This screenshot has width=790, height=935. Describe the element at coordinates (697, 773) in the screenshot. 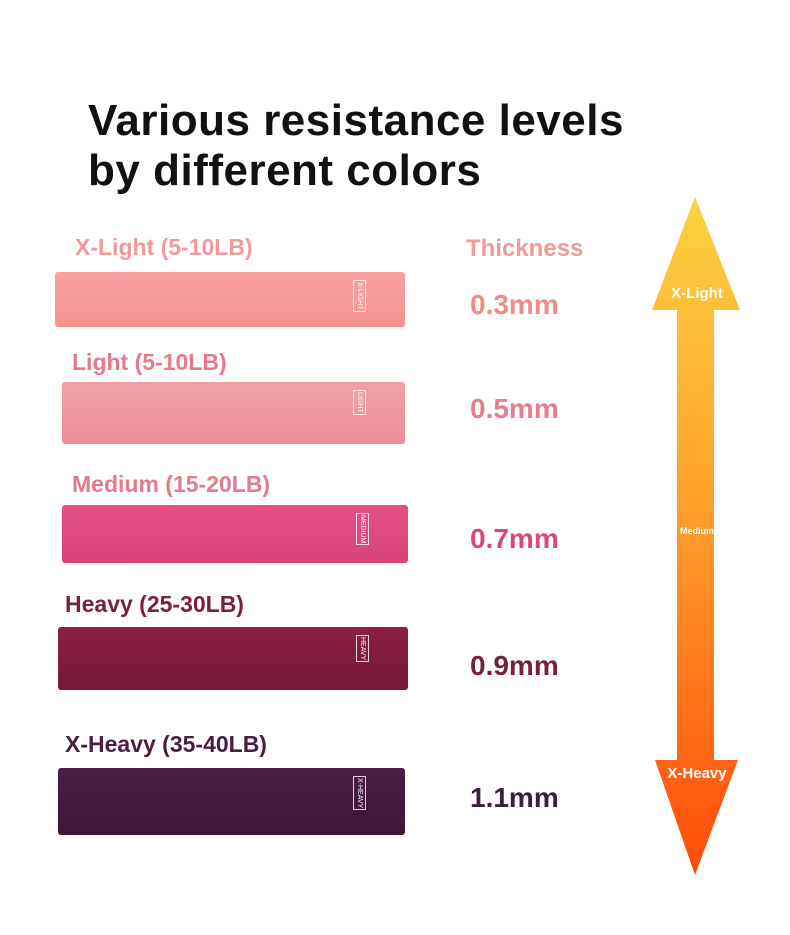

I see `arrow-label: X-Heavy` at that location.